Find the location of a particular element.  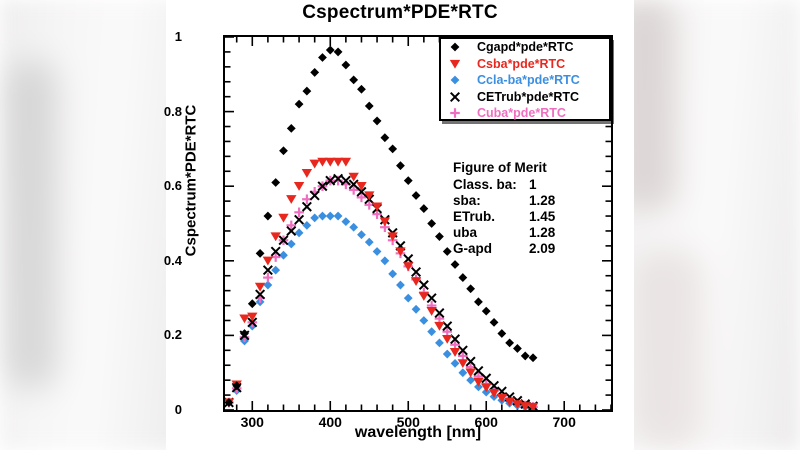

chart-title: Cspectrum*PDE*RTC is located at coordinates (400, 12).